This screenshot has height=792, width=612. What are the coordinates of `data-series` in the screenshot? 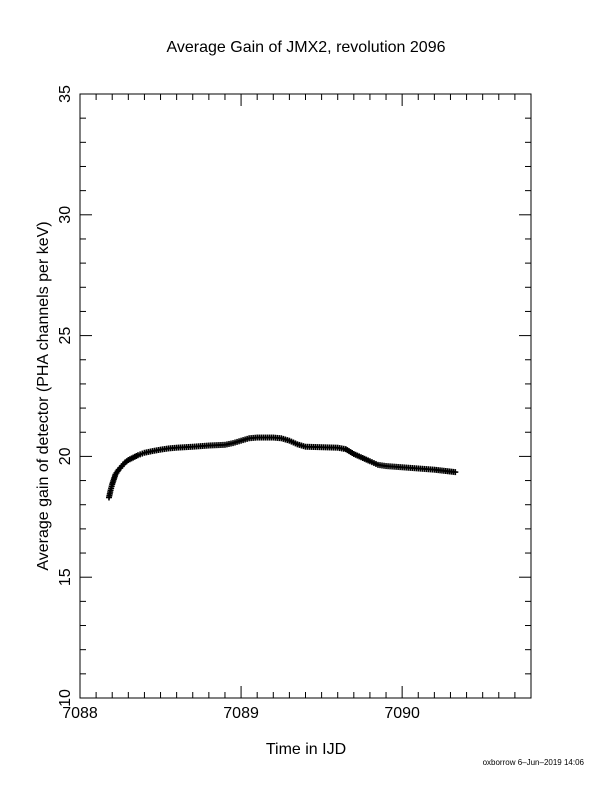 It's located at (282, 467).